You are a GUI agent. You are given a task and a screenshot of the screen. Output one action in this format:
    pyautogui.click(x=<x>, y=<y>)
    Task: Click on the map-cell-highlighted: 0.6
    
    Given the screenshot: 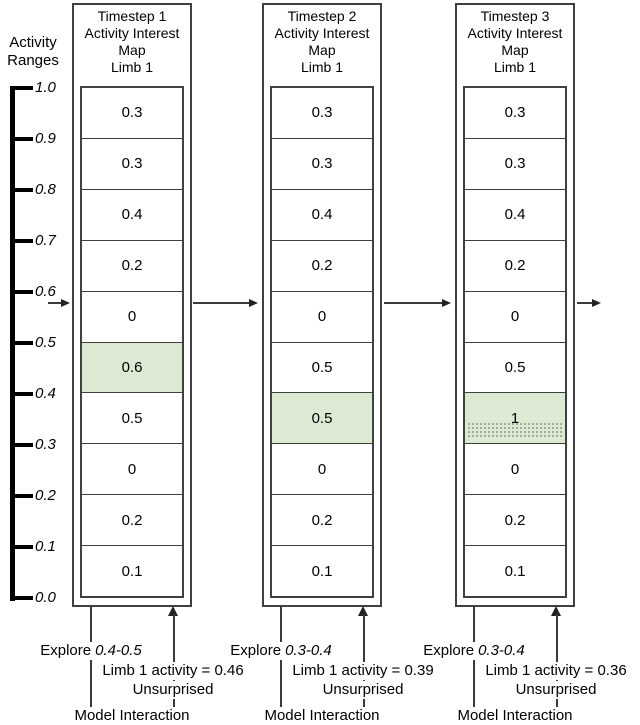 What is the action you would take?
    pyautogui.click(x=132, y=367)
    